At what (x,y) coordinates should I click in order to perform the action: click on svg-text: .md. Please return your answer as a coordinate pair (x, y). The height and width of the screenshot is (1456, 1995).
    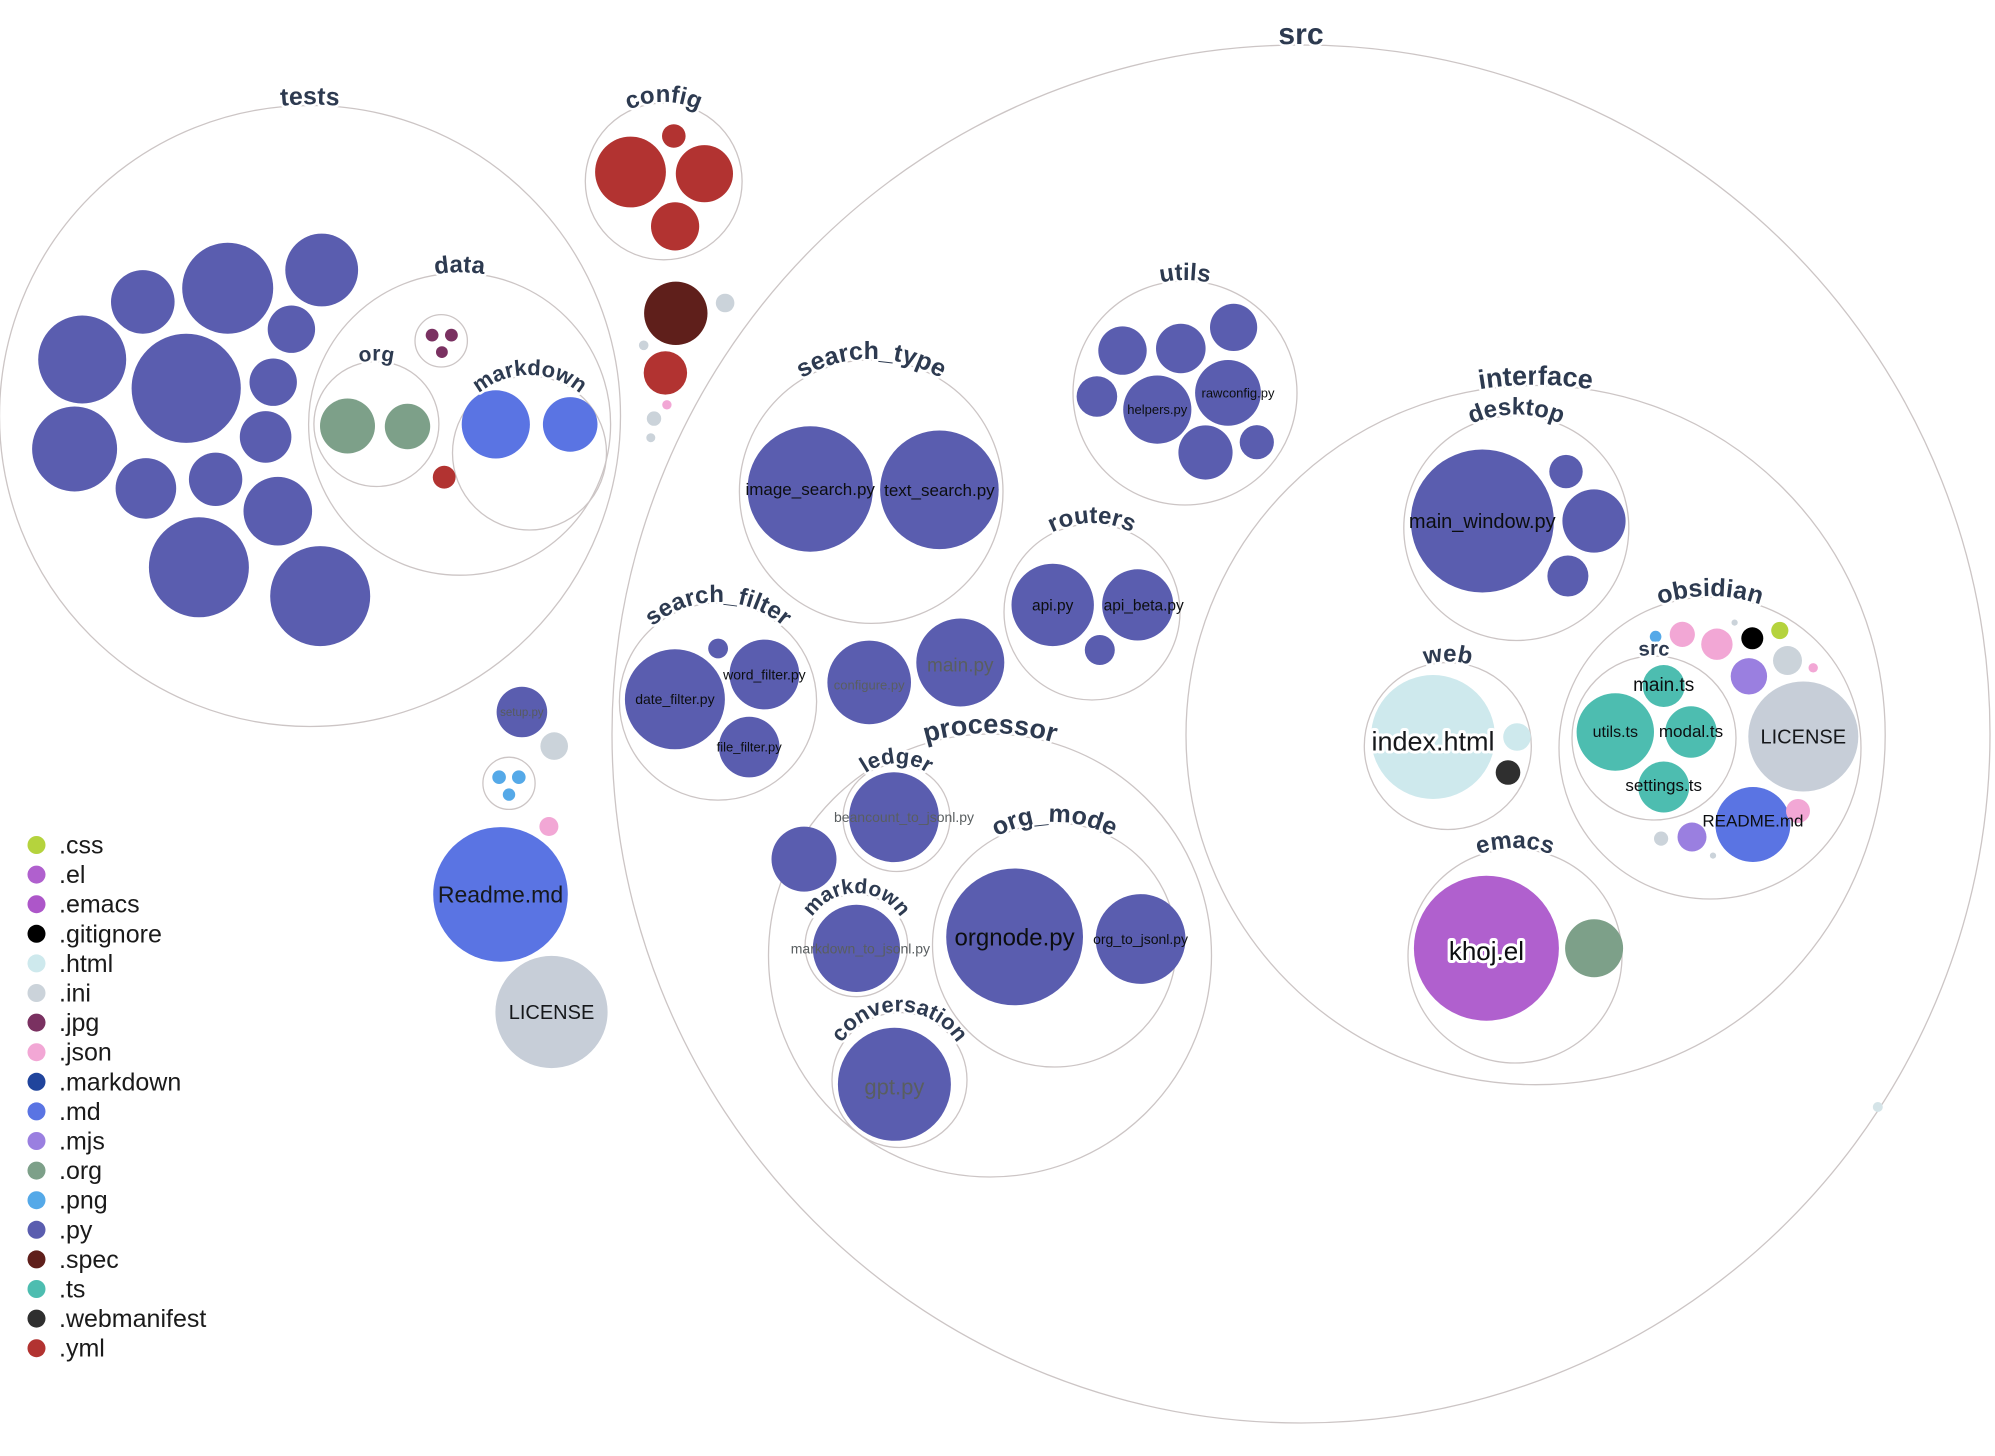
    Looking at the image, I should click on (80, 1112).